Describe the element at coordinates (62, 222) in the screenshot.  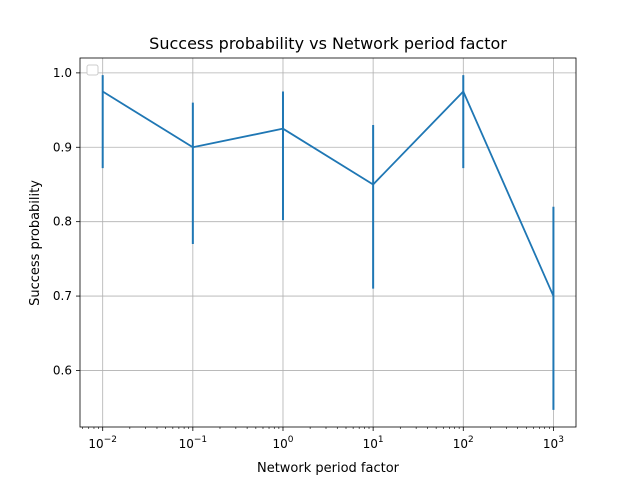
I see `y-tick-label: 0.8` at that location.